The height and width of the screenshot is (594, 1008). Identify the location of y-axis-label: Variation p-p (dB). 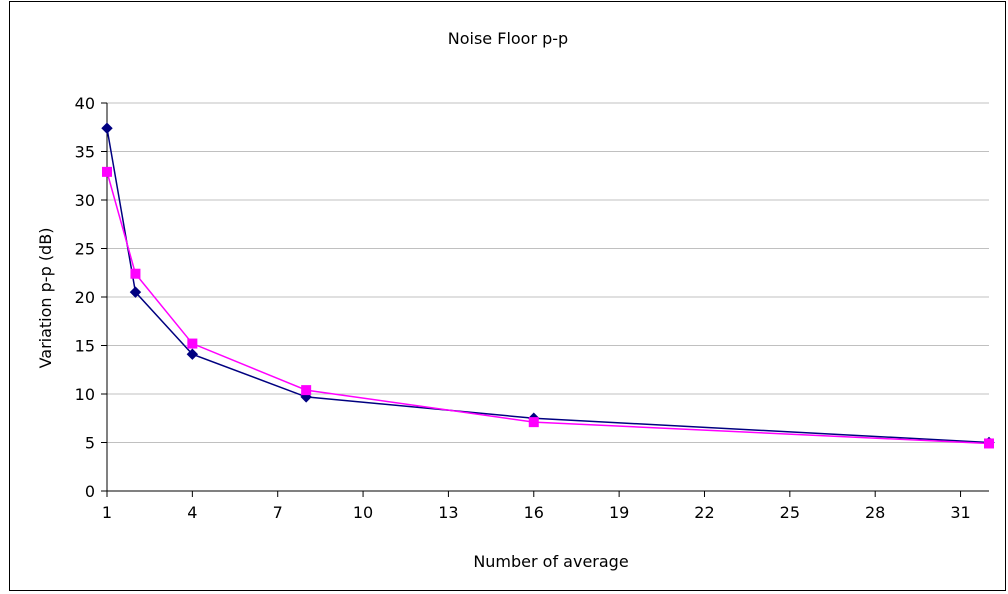
(45, 298).